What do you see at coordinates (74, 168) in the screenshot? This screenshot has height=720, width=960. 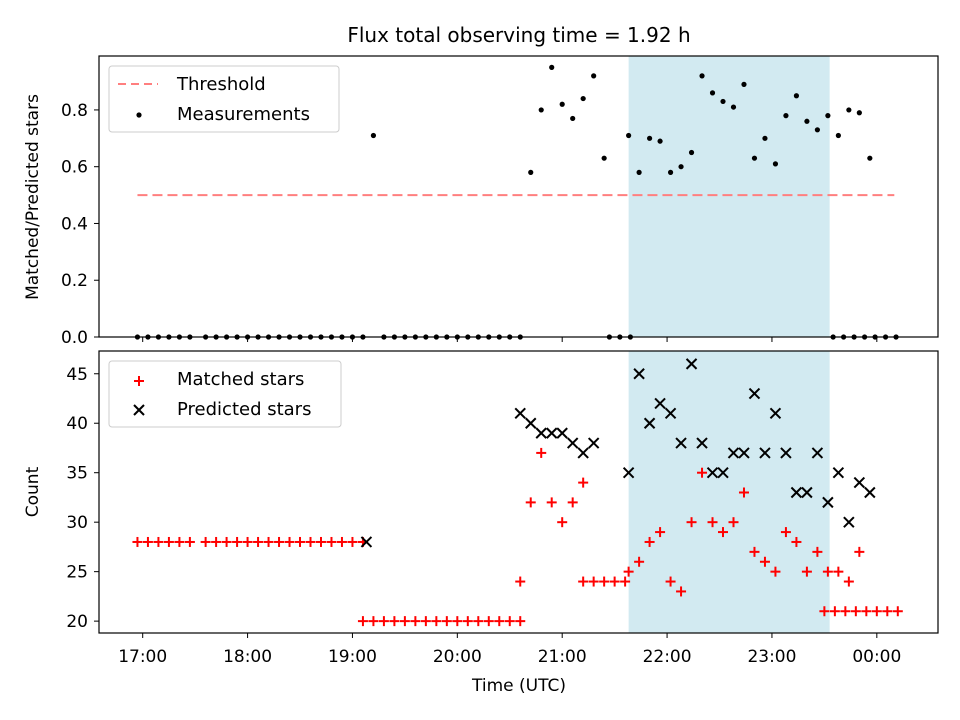 I see `top-y-tick-label: 0.6` at bounding box center [74, 168].